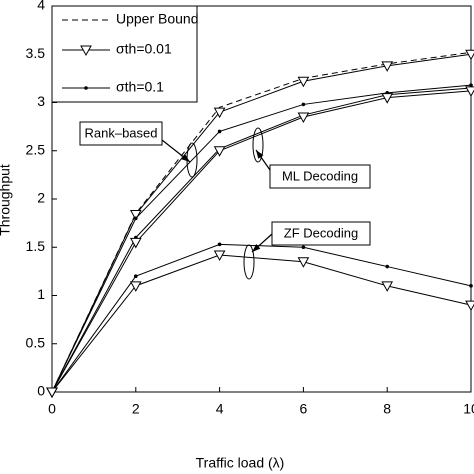  I want to click on y-tick-label: 1.5, so click(36, 246).